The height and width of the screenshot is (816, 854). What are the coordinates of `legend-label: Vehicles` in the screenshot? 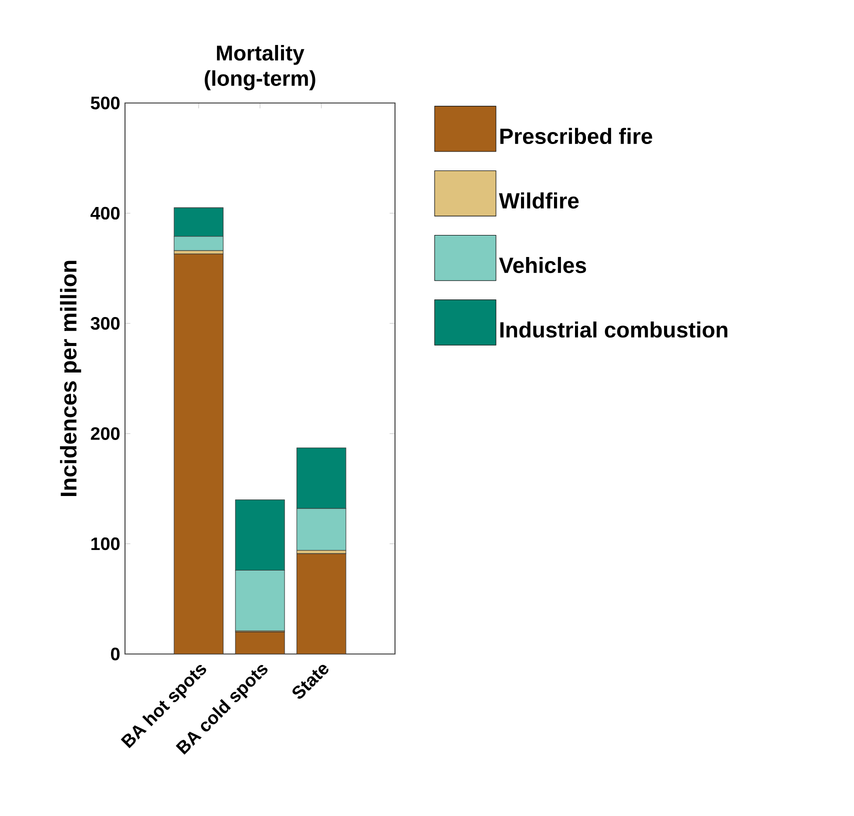 It's located at (542, 265).